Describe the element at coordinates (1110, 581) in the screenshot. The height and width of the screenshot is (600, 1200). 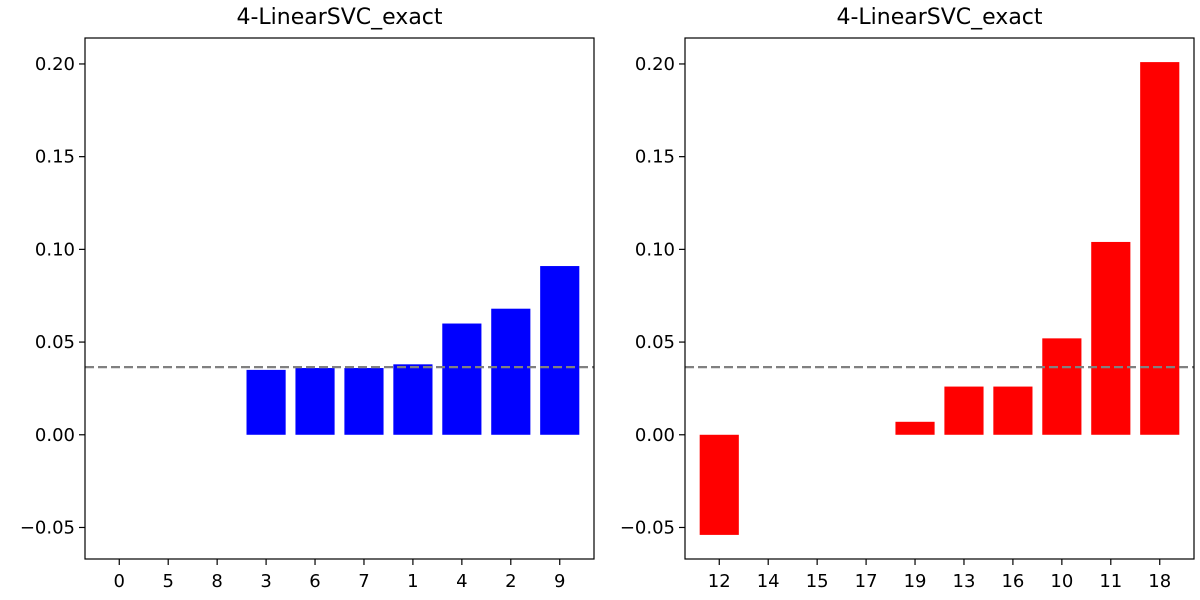
I see `x-tick-label: 11` at that location.